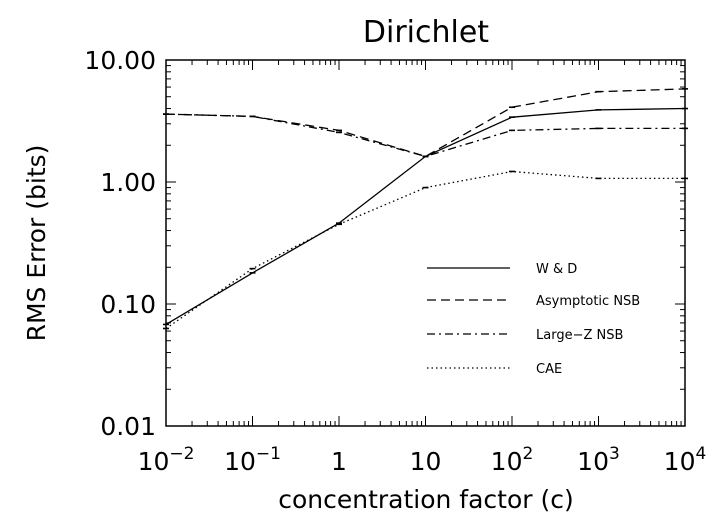 The image size is (713, 519). What do you see at coordinates (588, 301) in the screenshot?
I see `legend-label-2: Asymptotic NSB` at bounding box center [588, 301].